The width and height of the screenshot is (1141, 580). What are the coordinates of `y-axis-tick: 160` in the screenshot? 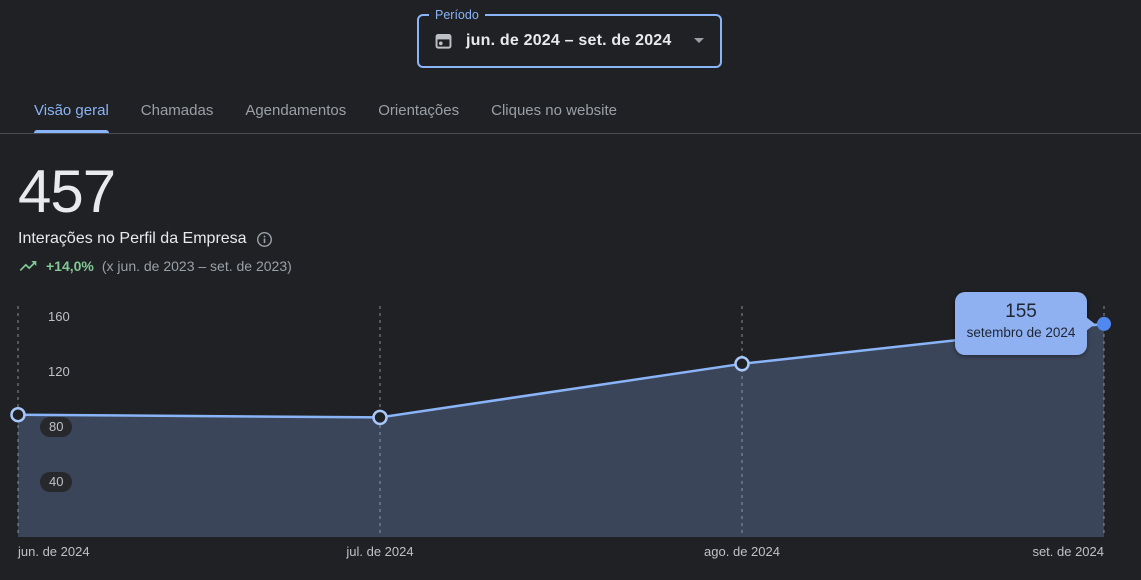 It's located at (59, 317).